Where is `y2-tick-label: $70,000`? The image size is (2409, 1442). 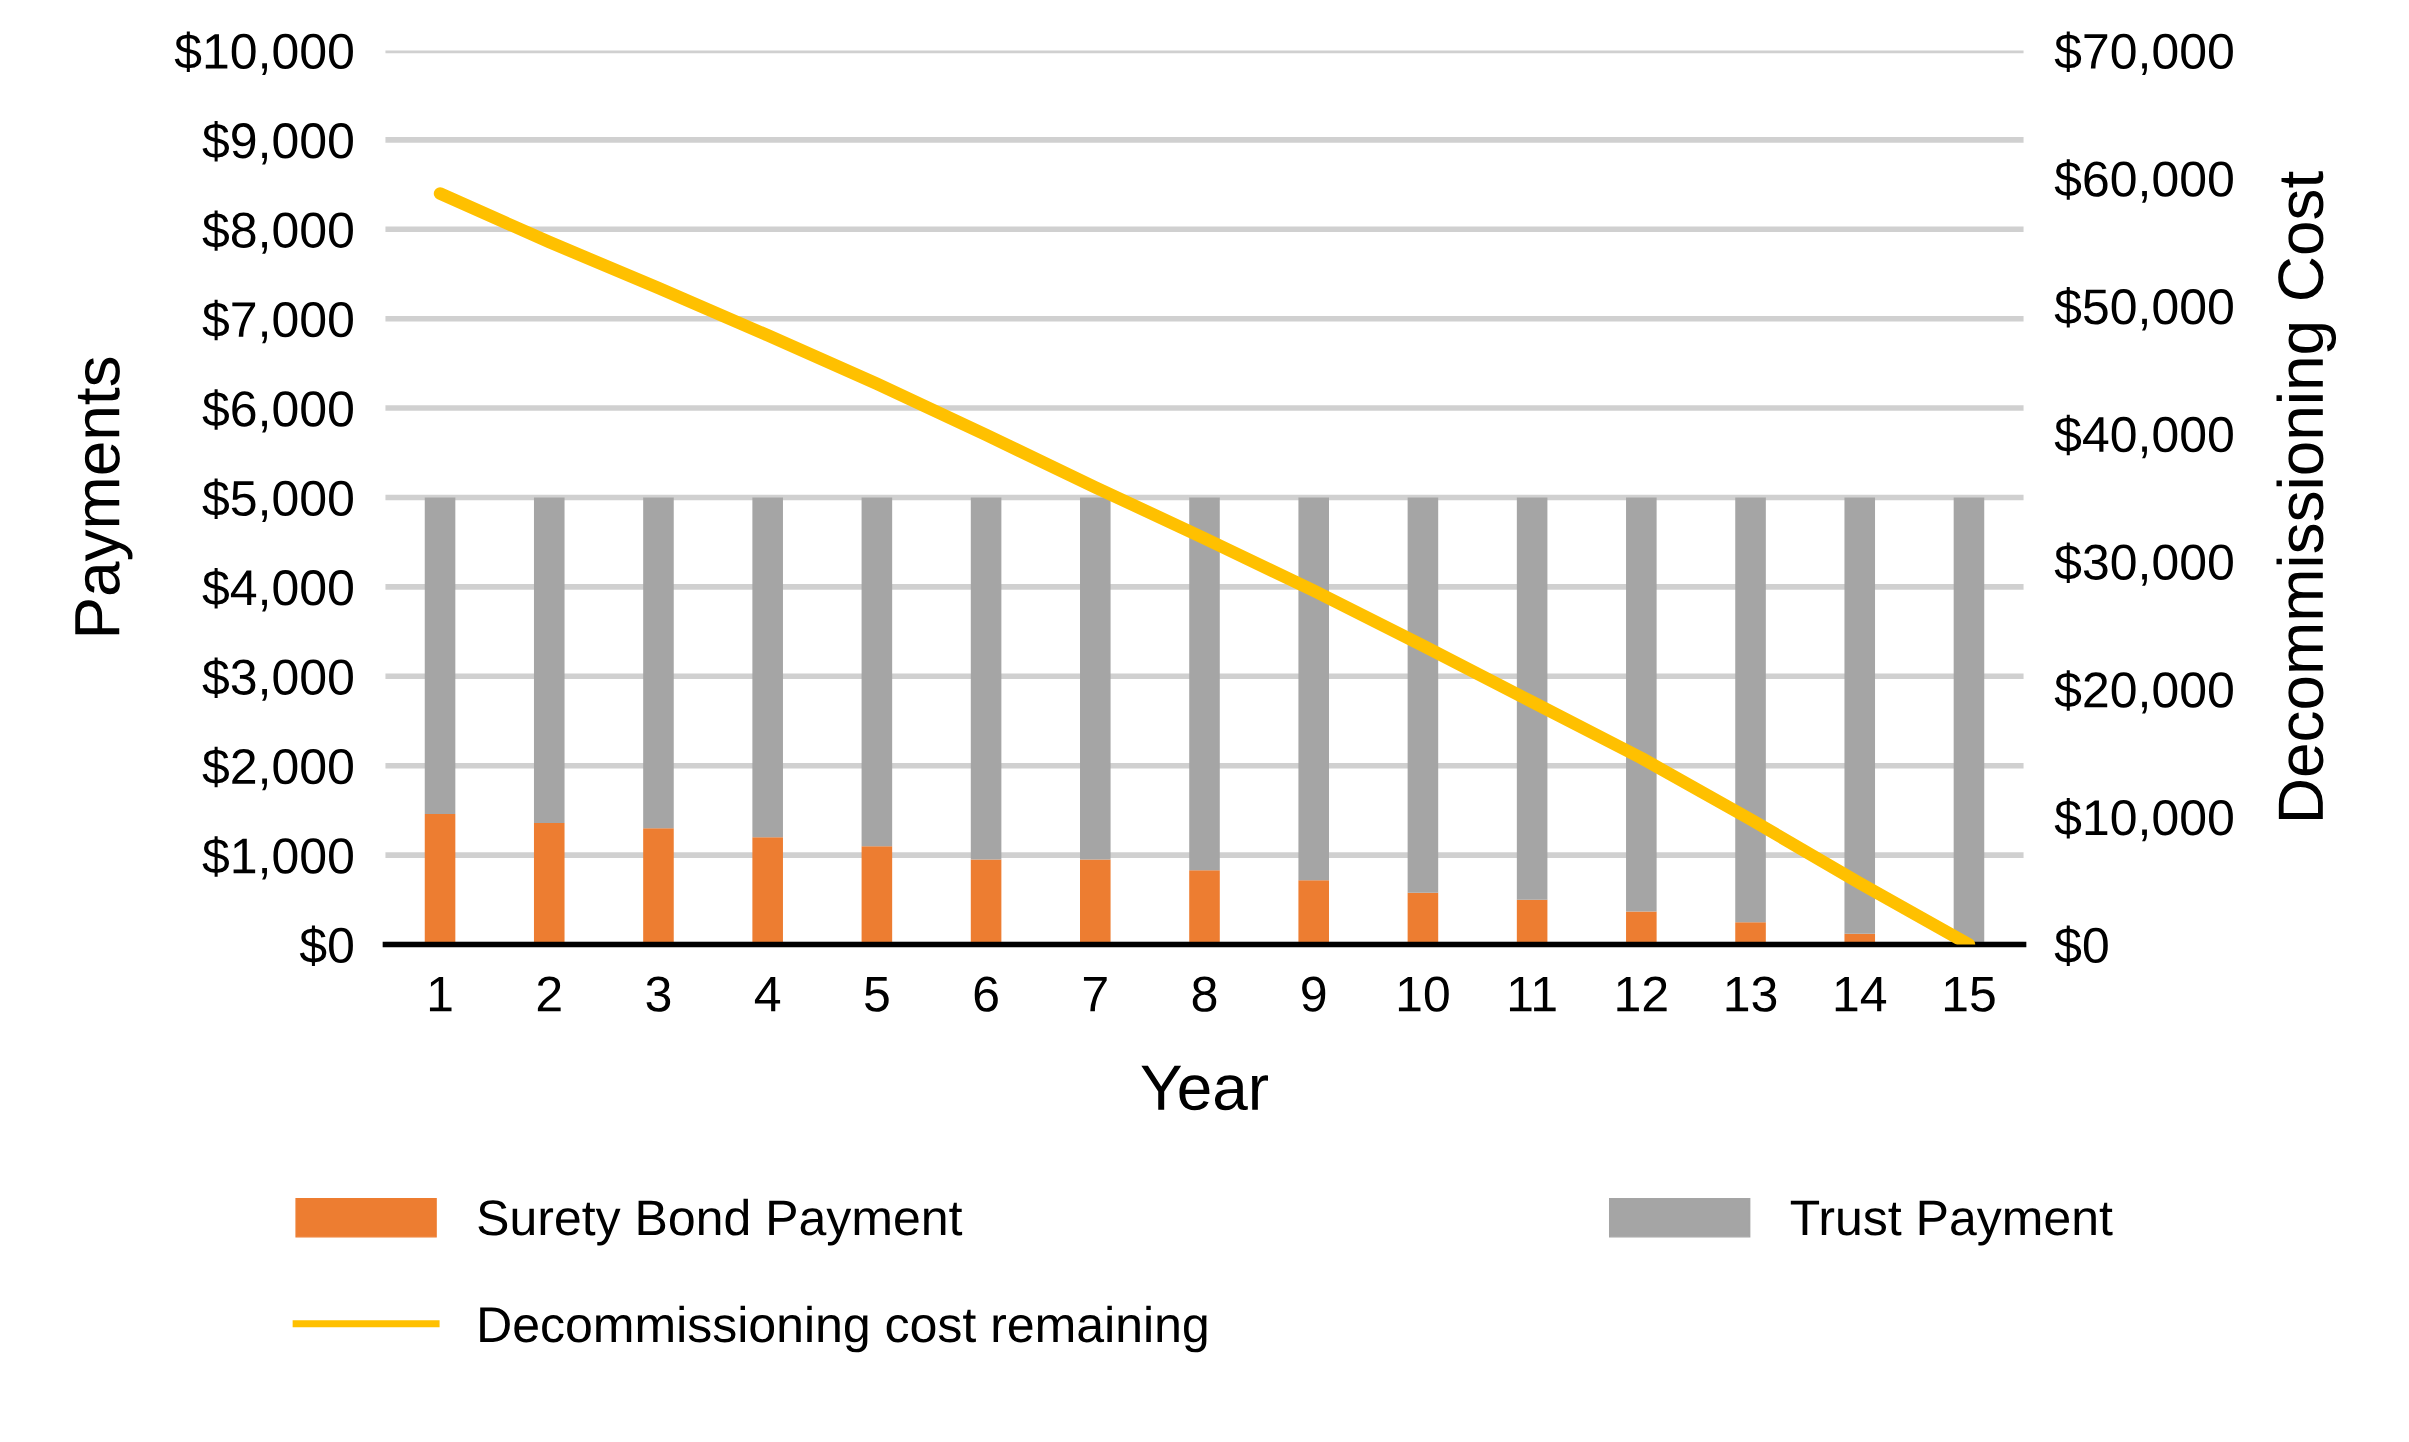 y2-tick-label: $70,000 is located at coordinates (2143, 53).